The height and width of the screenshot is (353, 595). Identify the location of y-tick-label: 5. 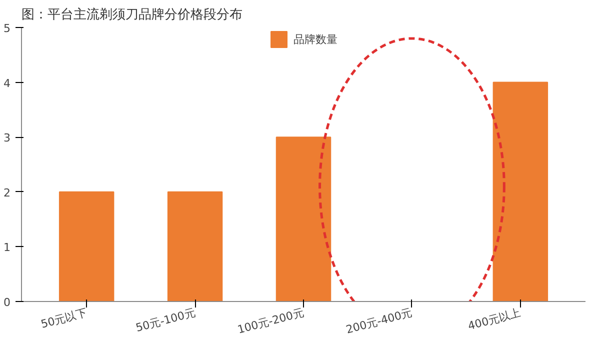
(7, 28).